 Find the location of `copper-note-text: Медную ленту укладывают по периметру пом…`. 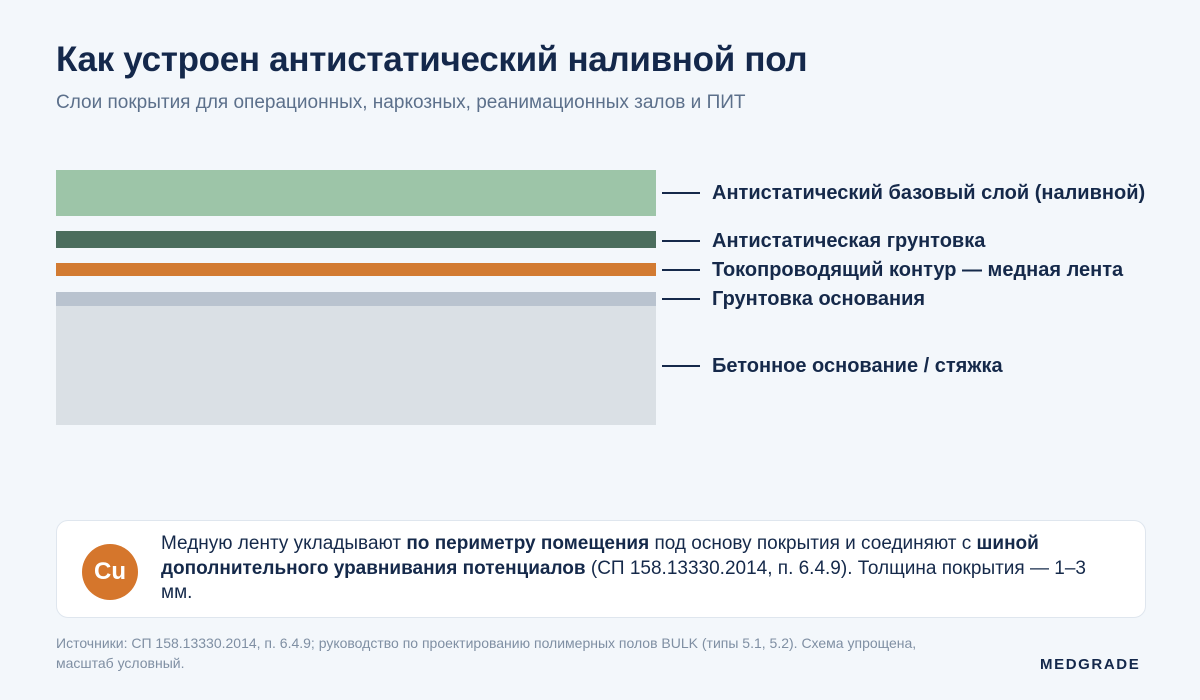

copper-note-text: Медную ленту укладывают по периметру пом… is located at coordinates (641, 569).